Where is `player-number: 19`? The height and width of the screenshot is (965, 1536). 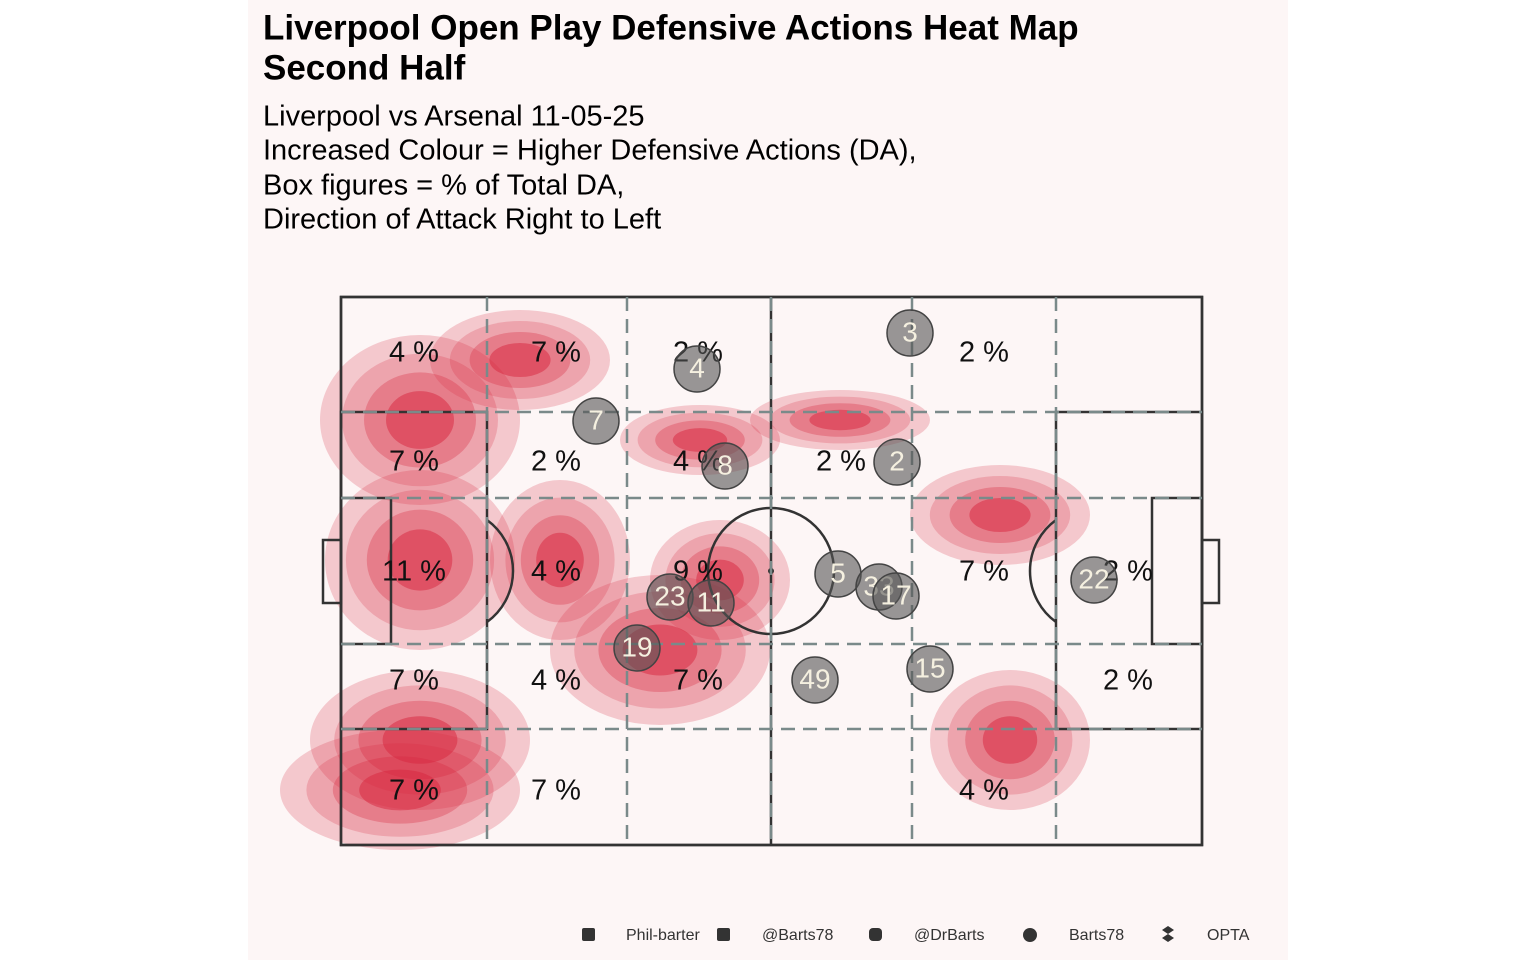 player-number: 19 is located at coordinates (636, 646).